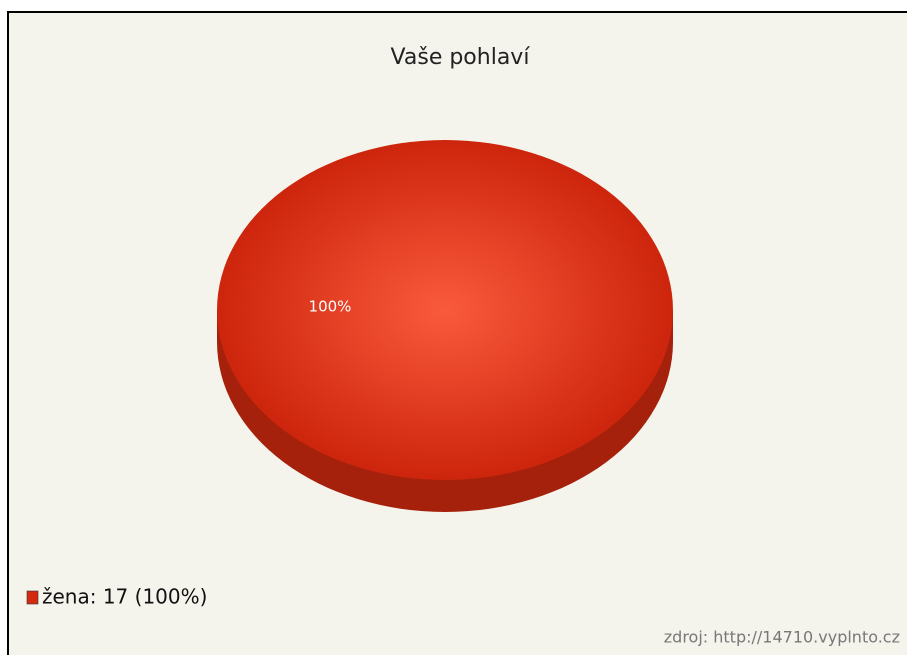 Image resolution: width=907 pixels, height=655 pixels. Describe the element at coordinates (32, 597) in the screenshot. I see `legend-swatch` at that location.